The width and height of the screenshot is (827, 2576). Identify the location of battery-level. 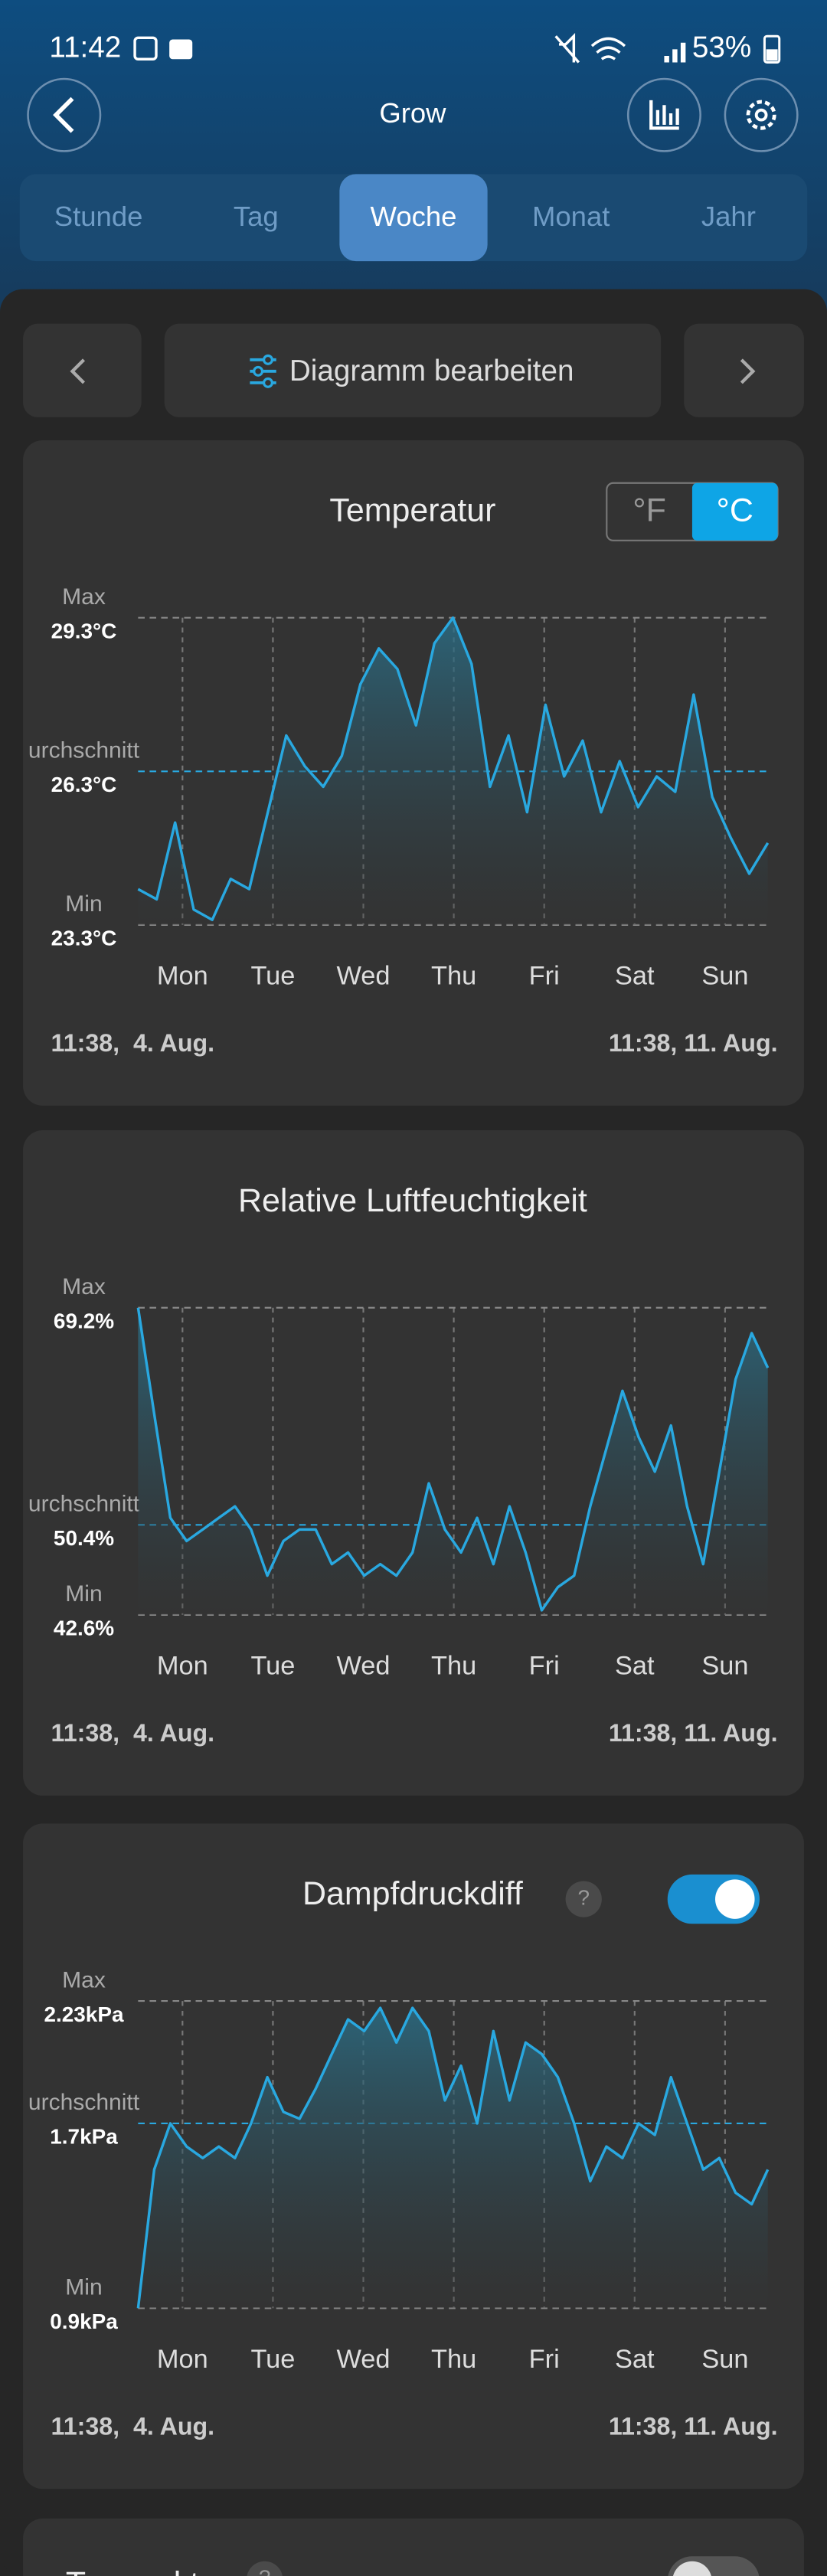
(772, 55).